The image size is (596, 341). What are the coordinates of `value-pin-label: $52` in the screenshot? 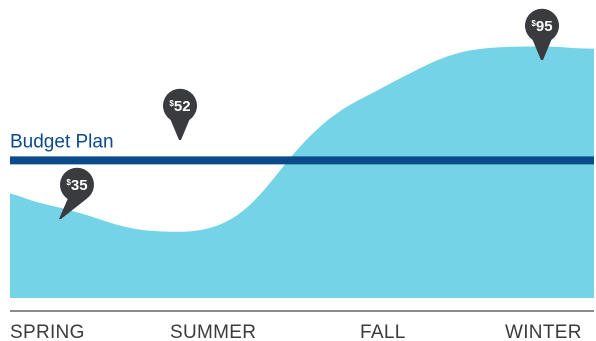 It's located at (179, 106).